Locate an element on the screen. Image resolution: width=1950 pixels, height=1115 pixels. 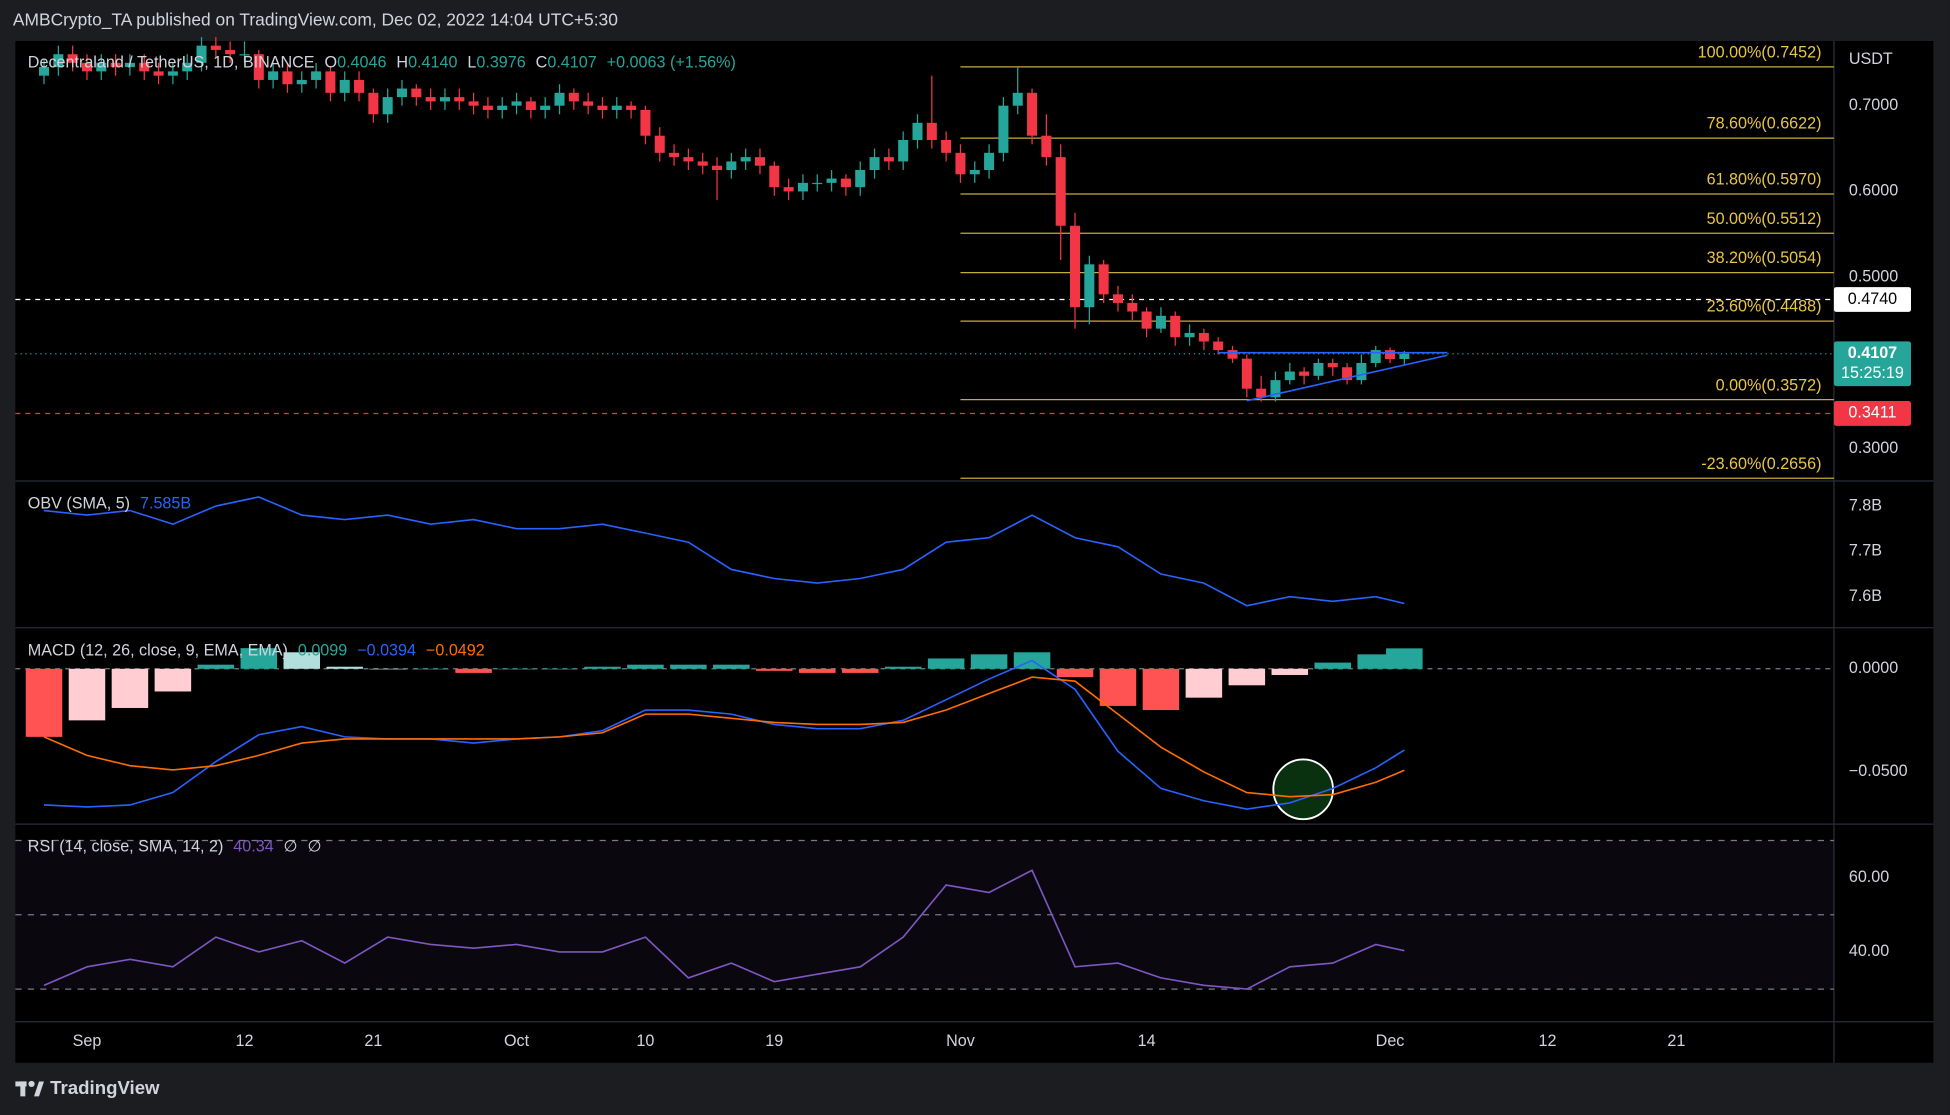
last-price-label: 0.4107 is located at coordinates (1872, 353).